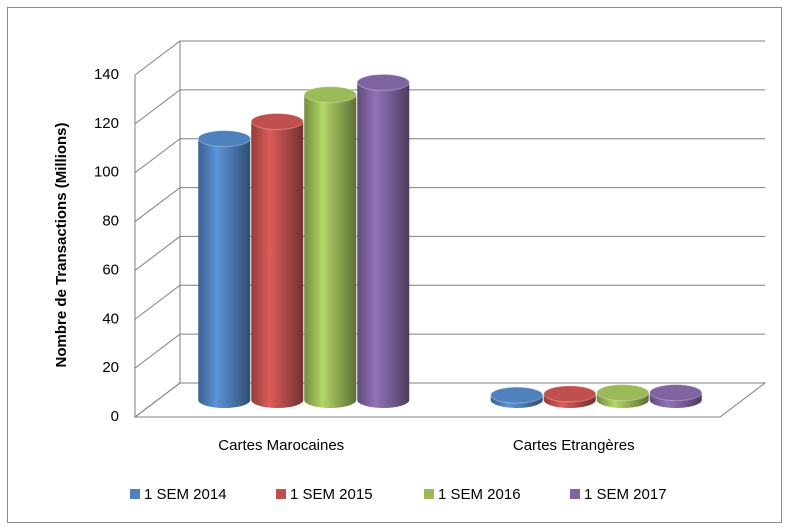  What do you see at coordinates (106, 74) in the screenshot?
I see `y-tick-label: 140` at bounding box center [106, 74].